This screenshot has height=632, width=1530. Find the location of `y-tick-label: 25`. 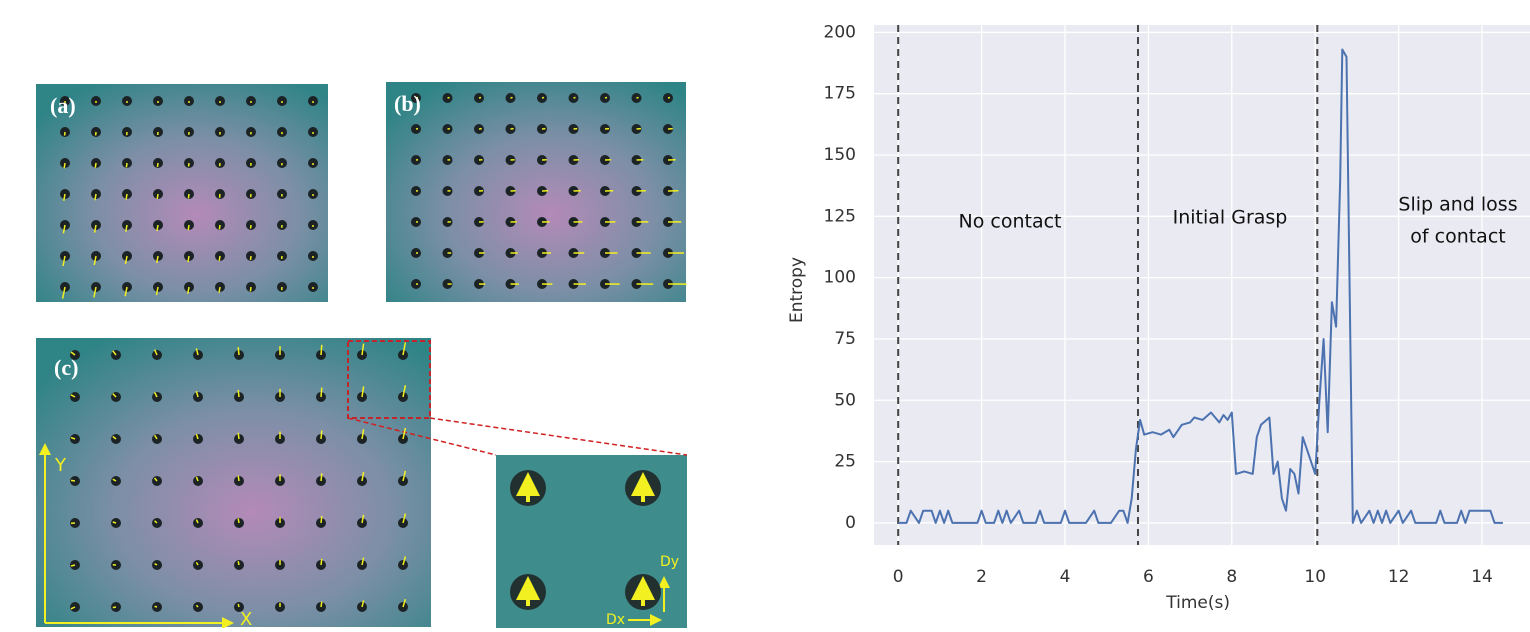

y-tick-label: 25 is located at coordinates (845, 462).